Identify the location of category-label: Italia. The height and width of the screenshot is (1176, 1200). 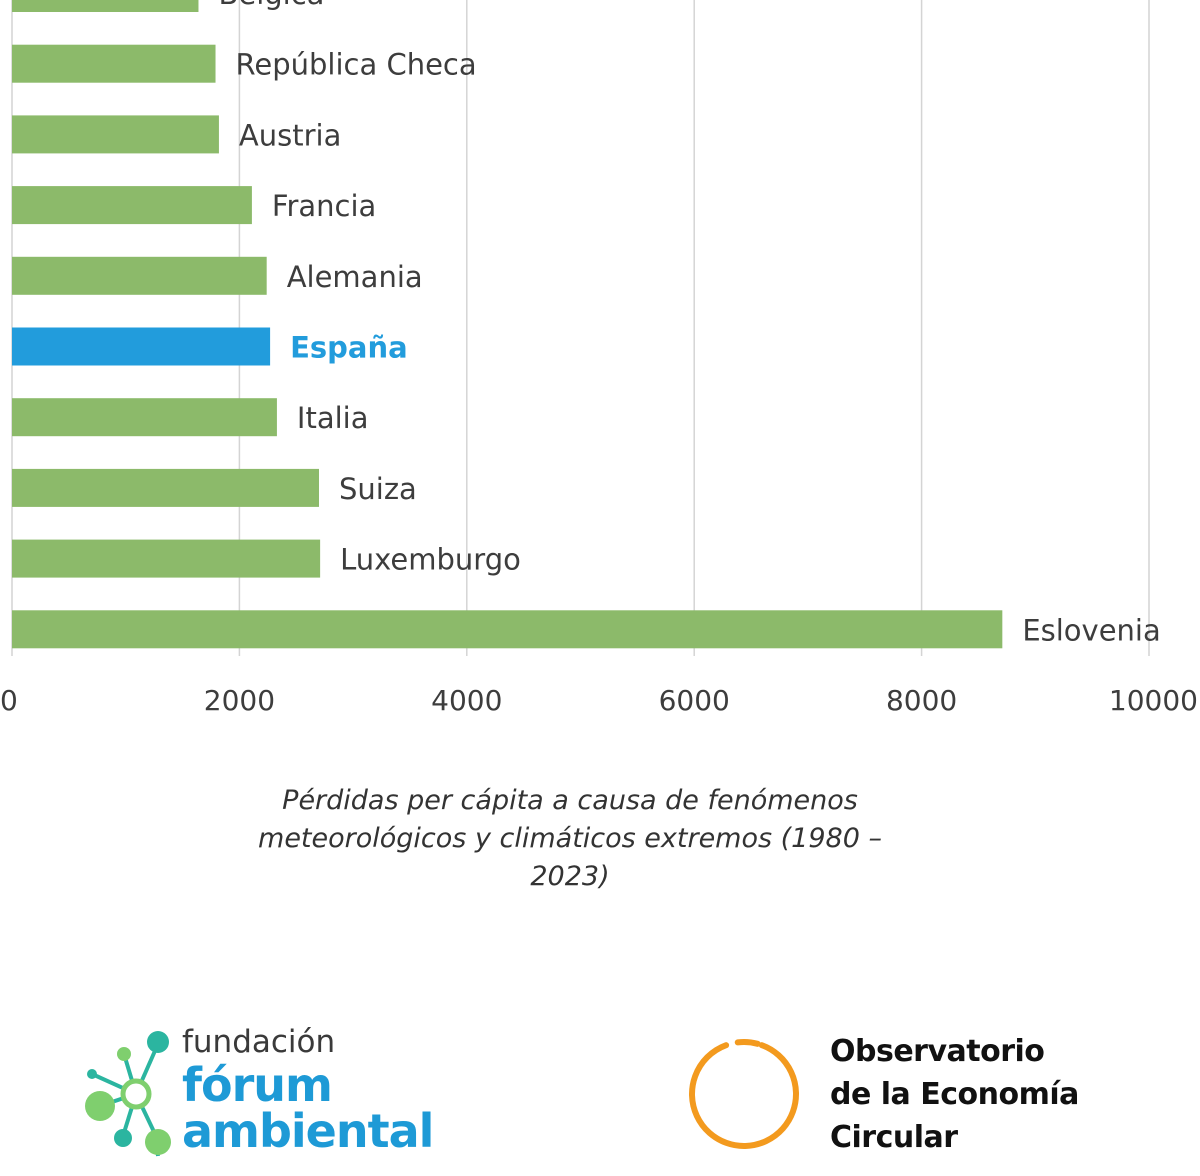
(333, 418).